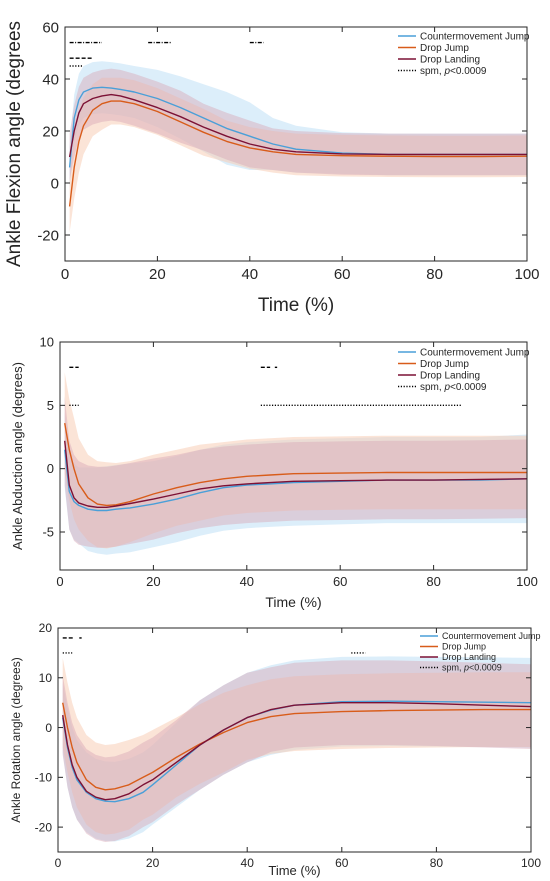 This screenshot has width=550, height=881. What do you see at coordinates (17, 456) in the screenshot?
I see `y-axis-label: Ankle Abduction angle (degrees)` at bounding box center [17, 456].